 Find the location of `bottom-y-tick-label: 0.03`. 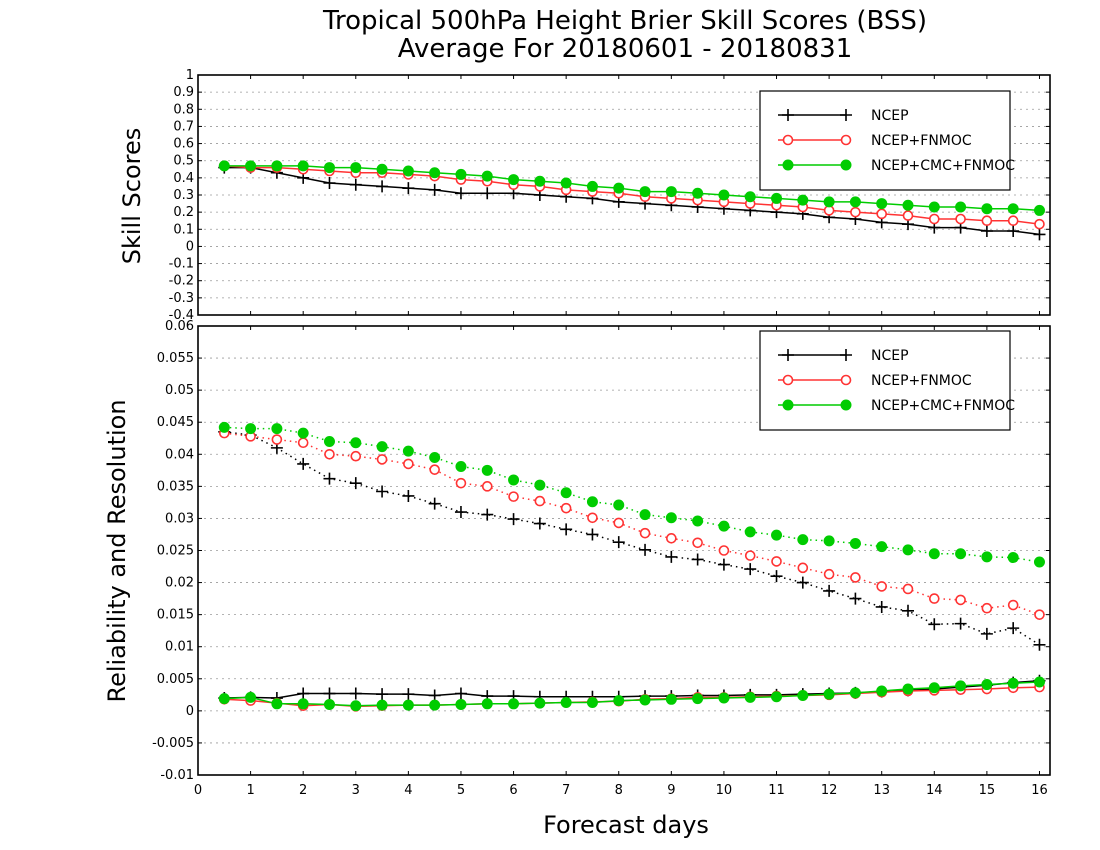

bottom-y-tick-label: 0.03 is located at coordinates (179, 518).